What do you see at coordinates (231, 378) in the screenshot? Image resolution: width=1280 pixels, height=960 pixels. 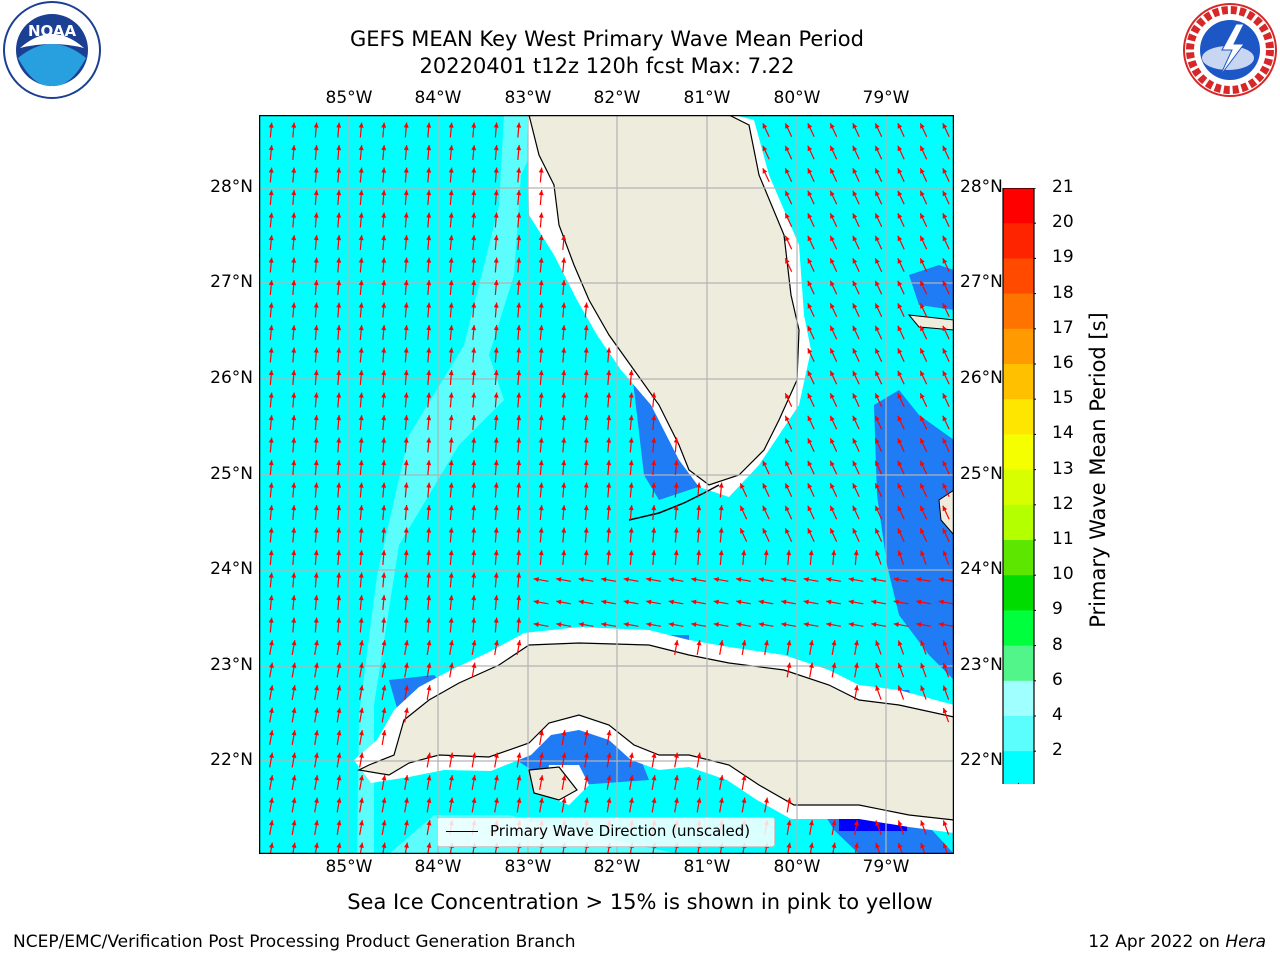 I see `lat-tick-label-left: 26°N` at bounding box center [231, 378].